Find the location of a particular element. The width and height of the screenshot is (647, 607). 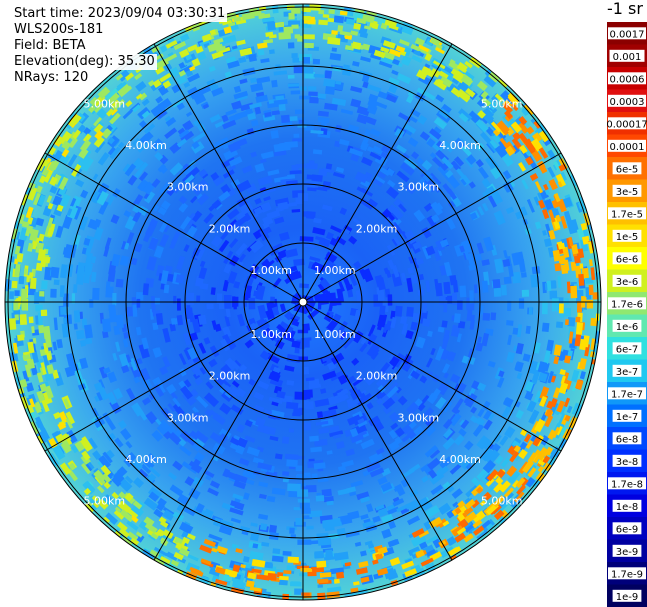

colorbar-tick-label: 6e-9 is located at coordinates (627, 529).